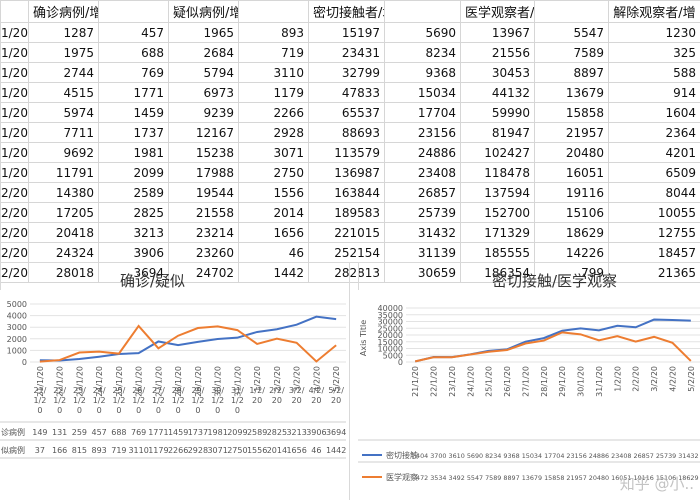 The height and width of the screenshot is (500, 700). What do you see at coordinates (63, 212) in the screenshot?
I see `table-cell: 17205` at bounding box center [63, 212].